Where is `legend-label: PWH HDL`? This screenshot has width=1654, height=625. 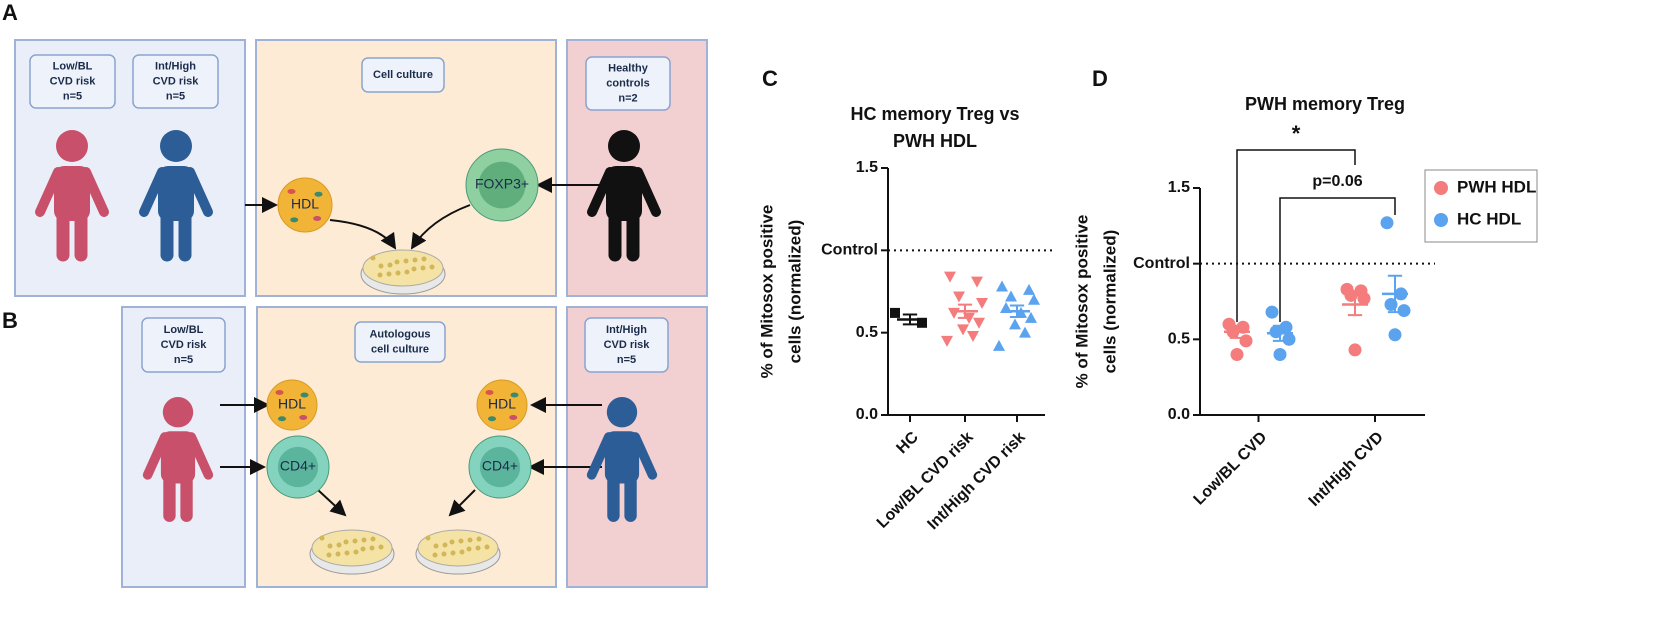
legend-label: PWH HDL is located at coordinates (1496, 186).